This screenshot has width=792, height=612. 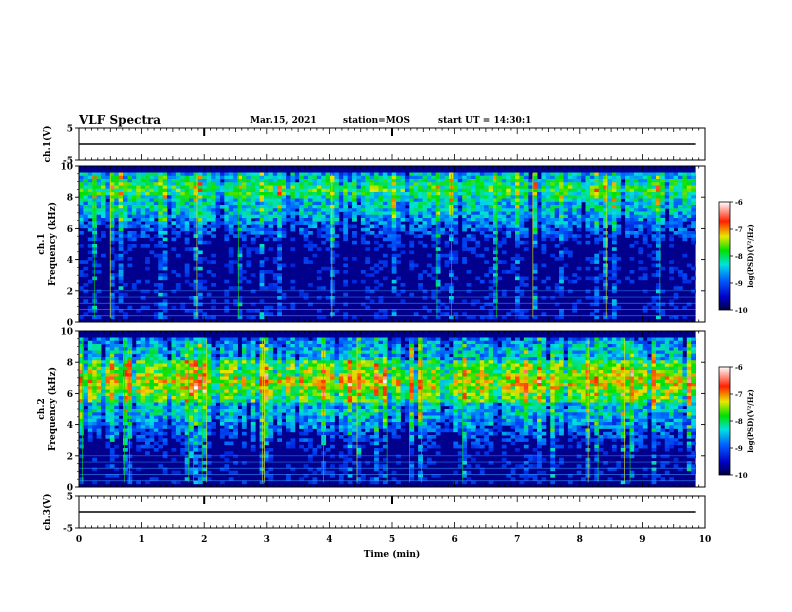 I want to click on ch1-waveform-ylabel: ch.1(V), so click(x=47, y=144).